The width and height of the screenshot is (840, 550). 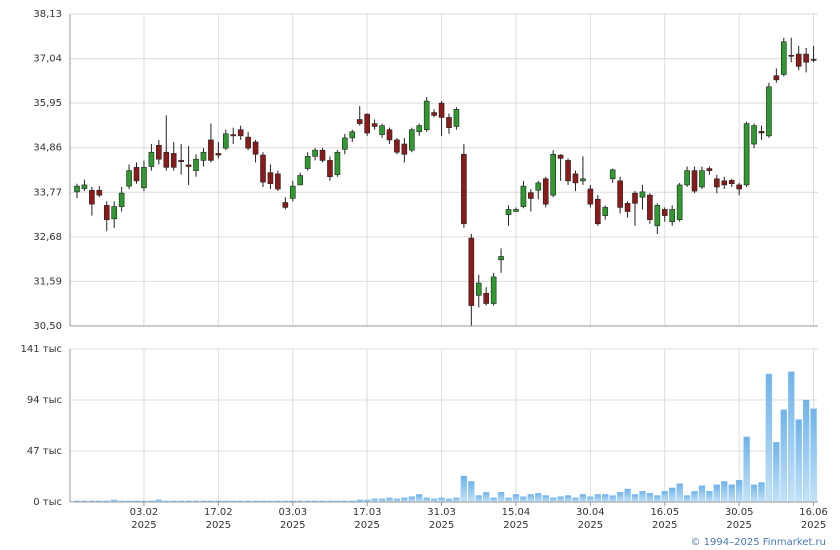 I want to click on y-tick-label: 141 тыс, so click(x=41, y=349).